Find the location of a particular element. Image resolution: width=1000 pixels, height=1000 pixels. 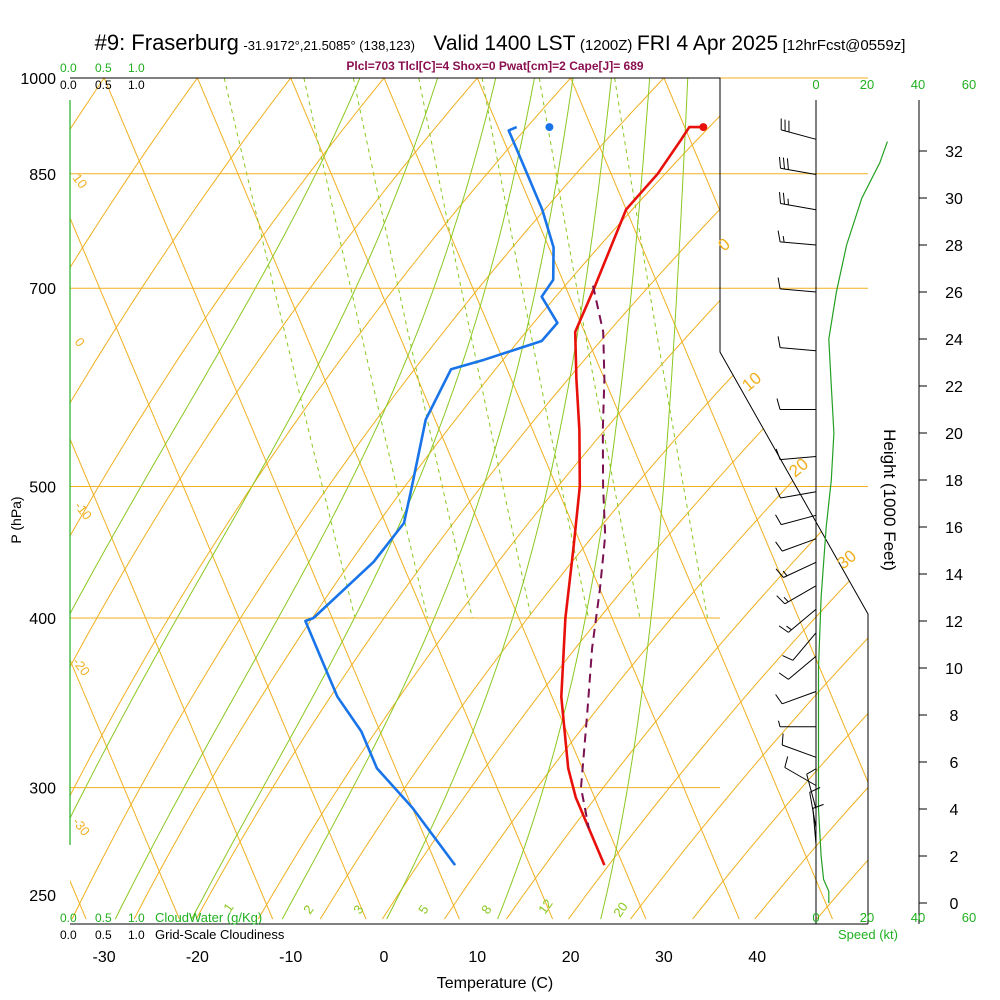

temperature-profile-line is located at coordinates (631, 495).